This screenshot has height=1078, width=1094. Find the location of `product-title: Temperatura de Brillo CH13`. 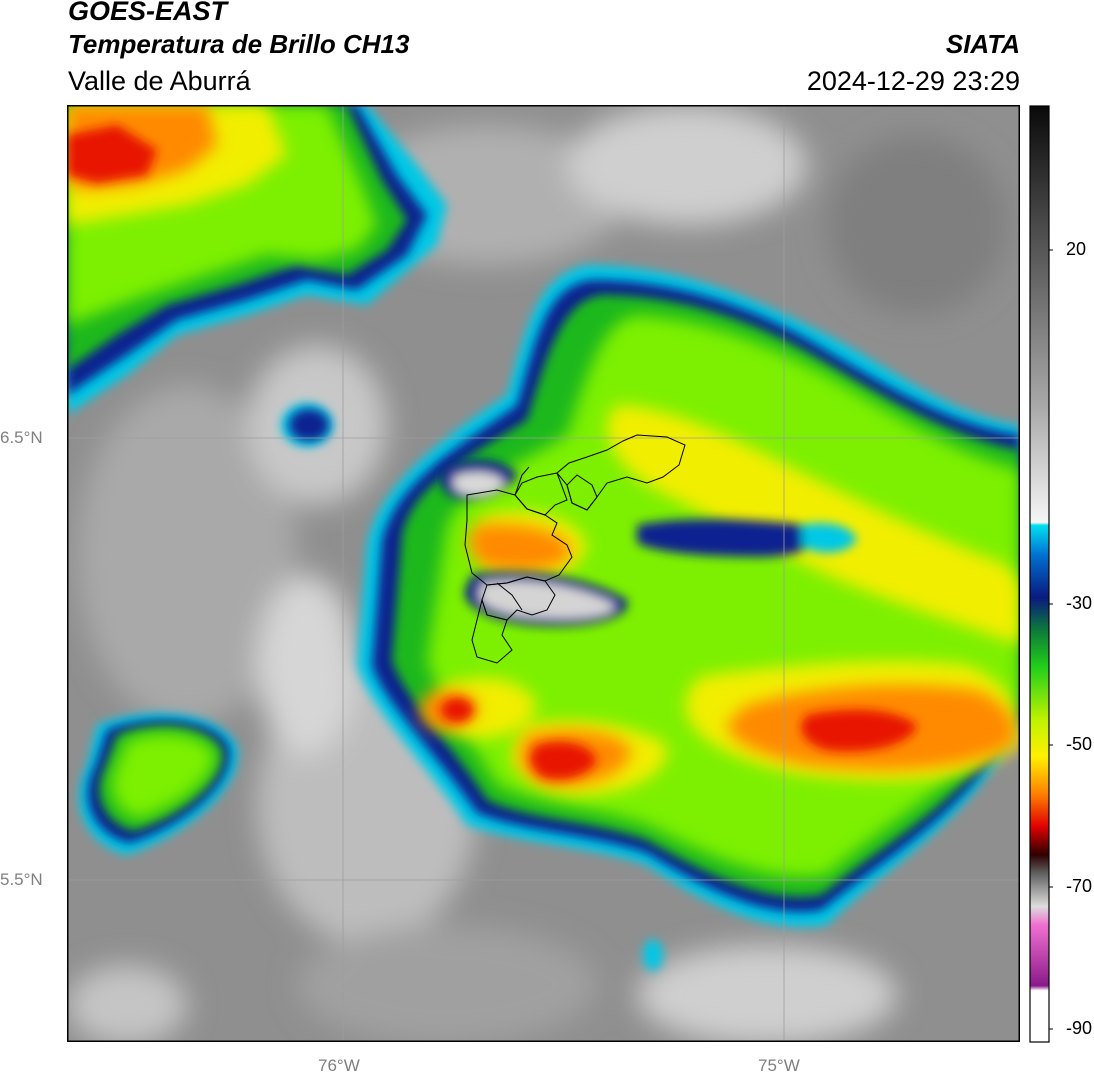

product-title: Temperatura de Brillo CH13 is located at coordinates (239, 44).